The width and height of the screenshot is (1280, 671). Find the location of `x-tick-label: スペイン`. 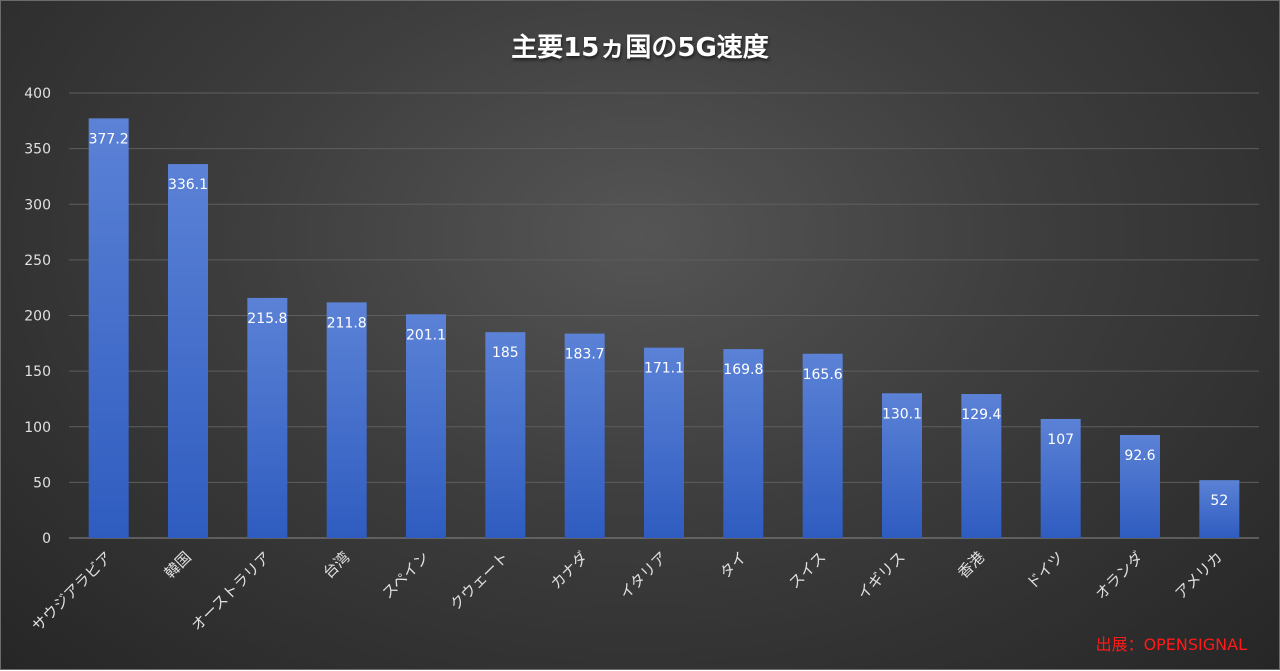

x-tick-label: スペイン is located at coordinates (405, 575).